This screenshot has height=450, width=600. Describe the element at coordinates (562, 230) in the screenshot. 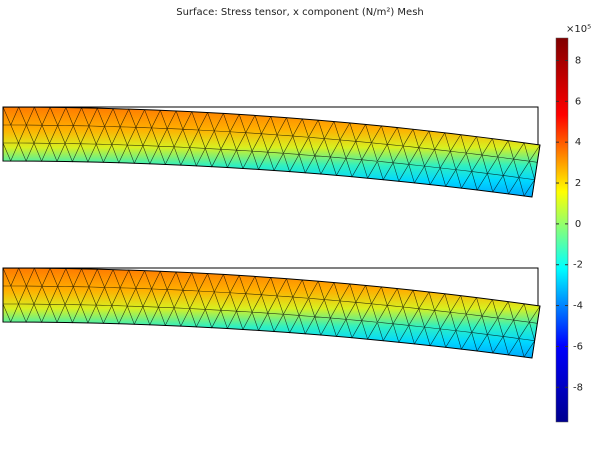

I see `colorbar` at that location.